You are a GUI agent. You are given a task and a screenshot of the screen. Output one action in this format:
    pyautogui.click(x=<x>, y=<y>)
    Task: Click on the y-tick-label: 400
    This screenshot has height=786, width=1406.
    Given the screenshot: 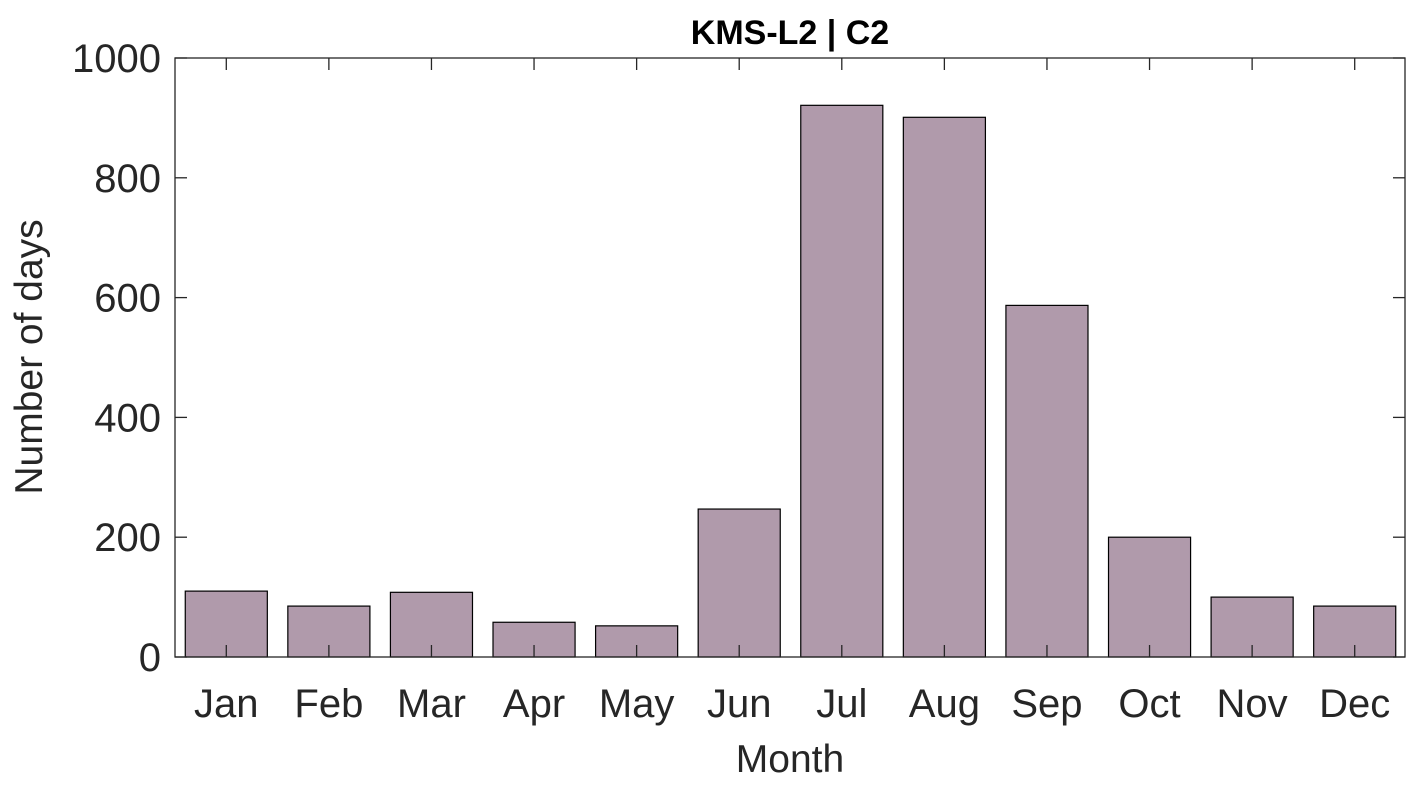 What is the action you would take?
    pyautogui.click(x=127, y=418)
    